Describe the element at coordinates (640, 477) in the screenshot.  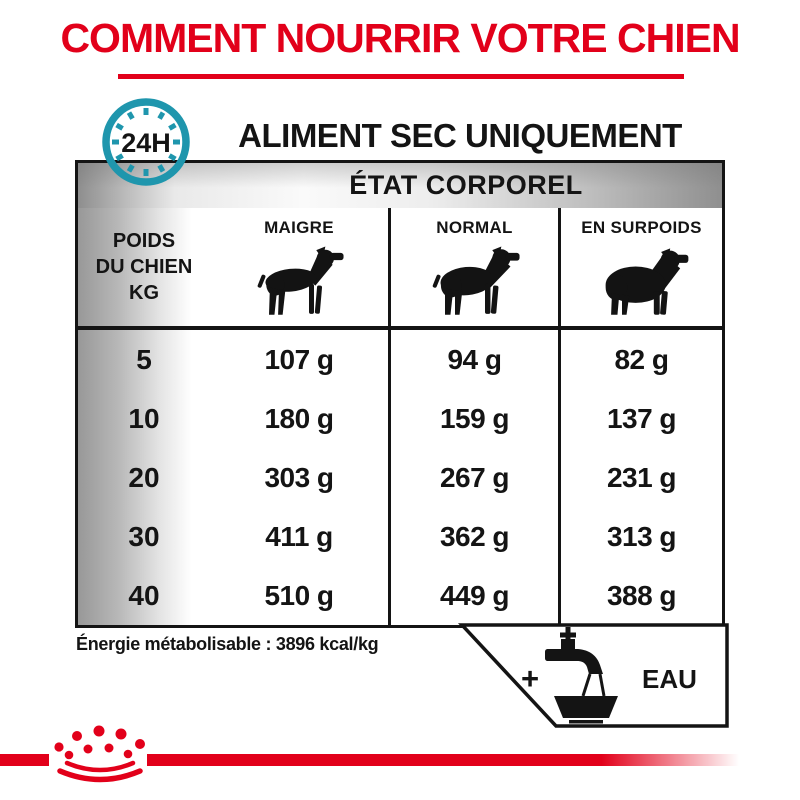
I see `amount-cell-surpoids: 231 g` at that location.